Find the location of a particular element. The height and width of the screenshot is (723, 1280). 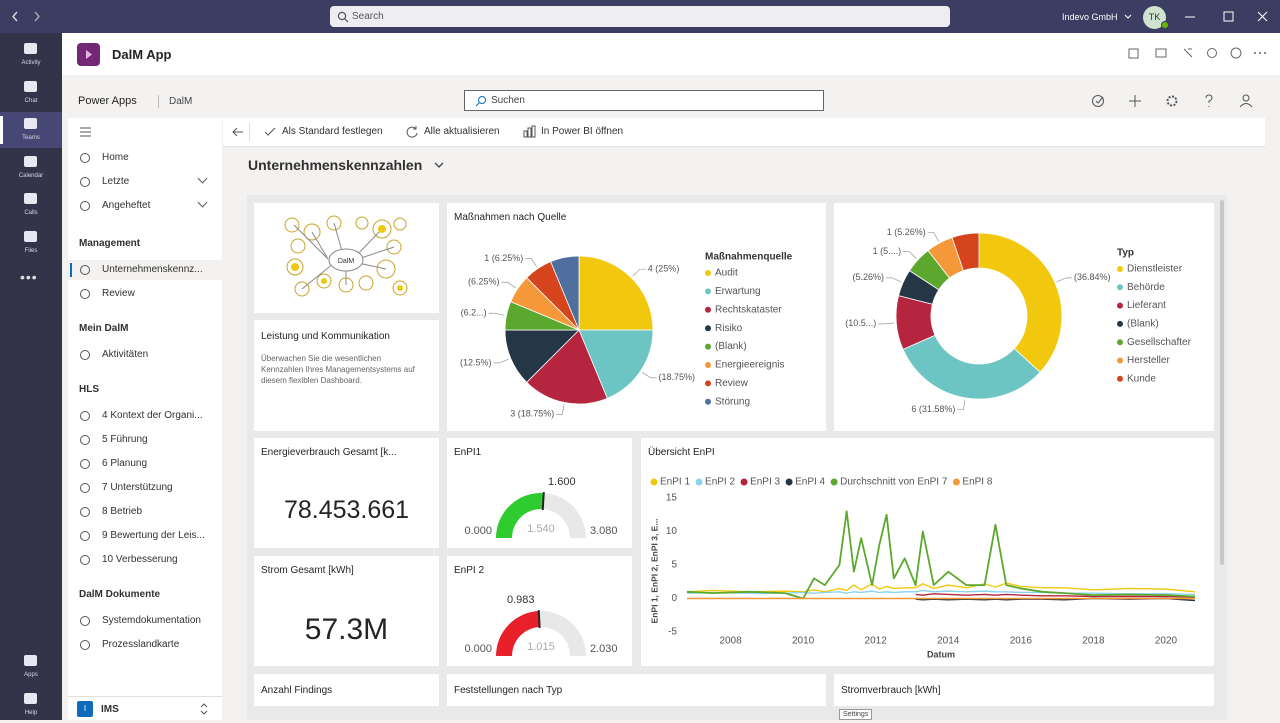

legend-label: Rechtskataster is located at coordinates (748, 309).